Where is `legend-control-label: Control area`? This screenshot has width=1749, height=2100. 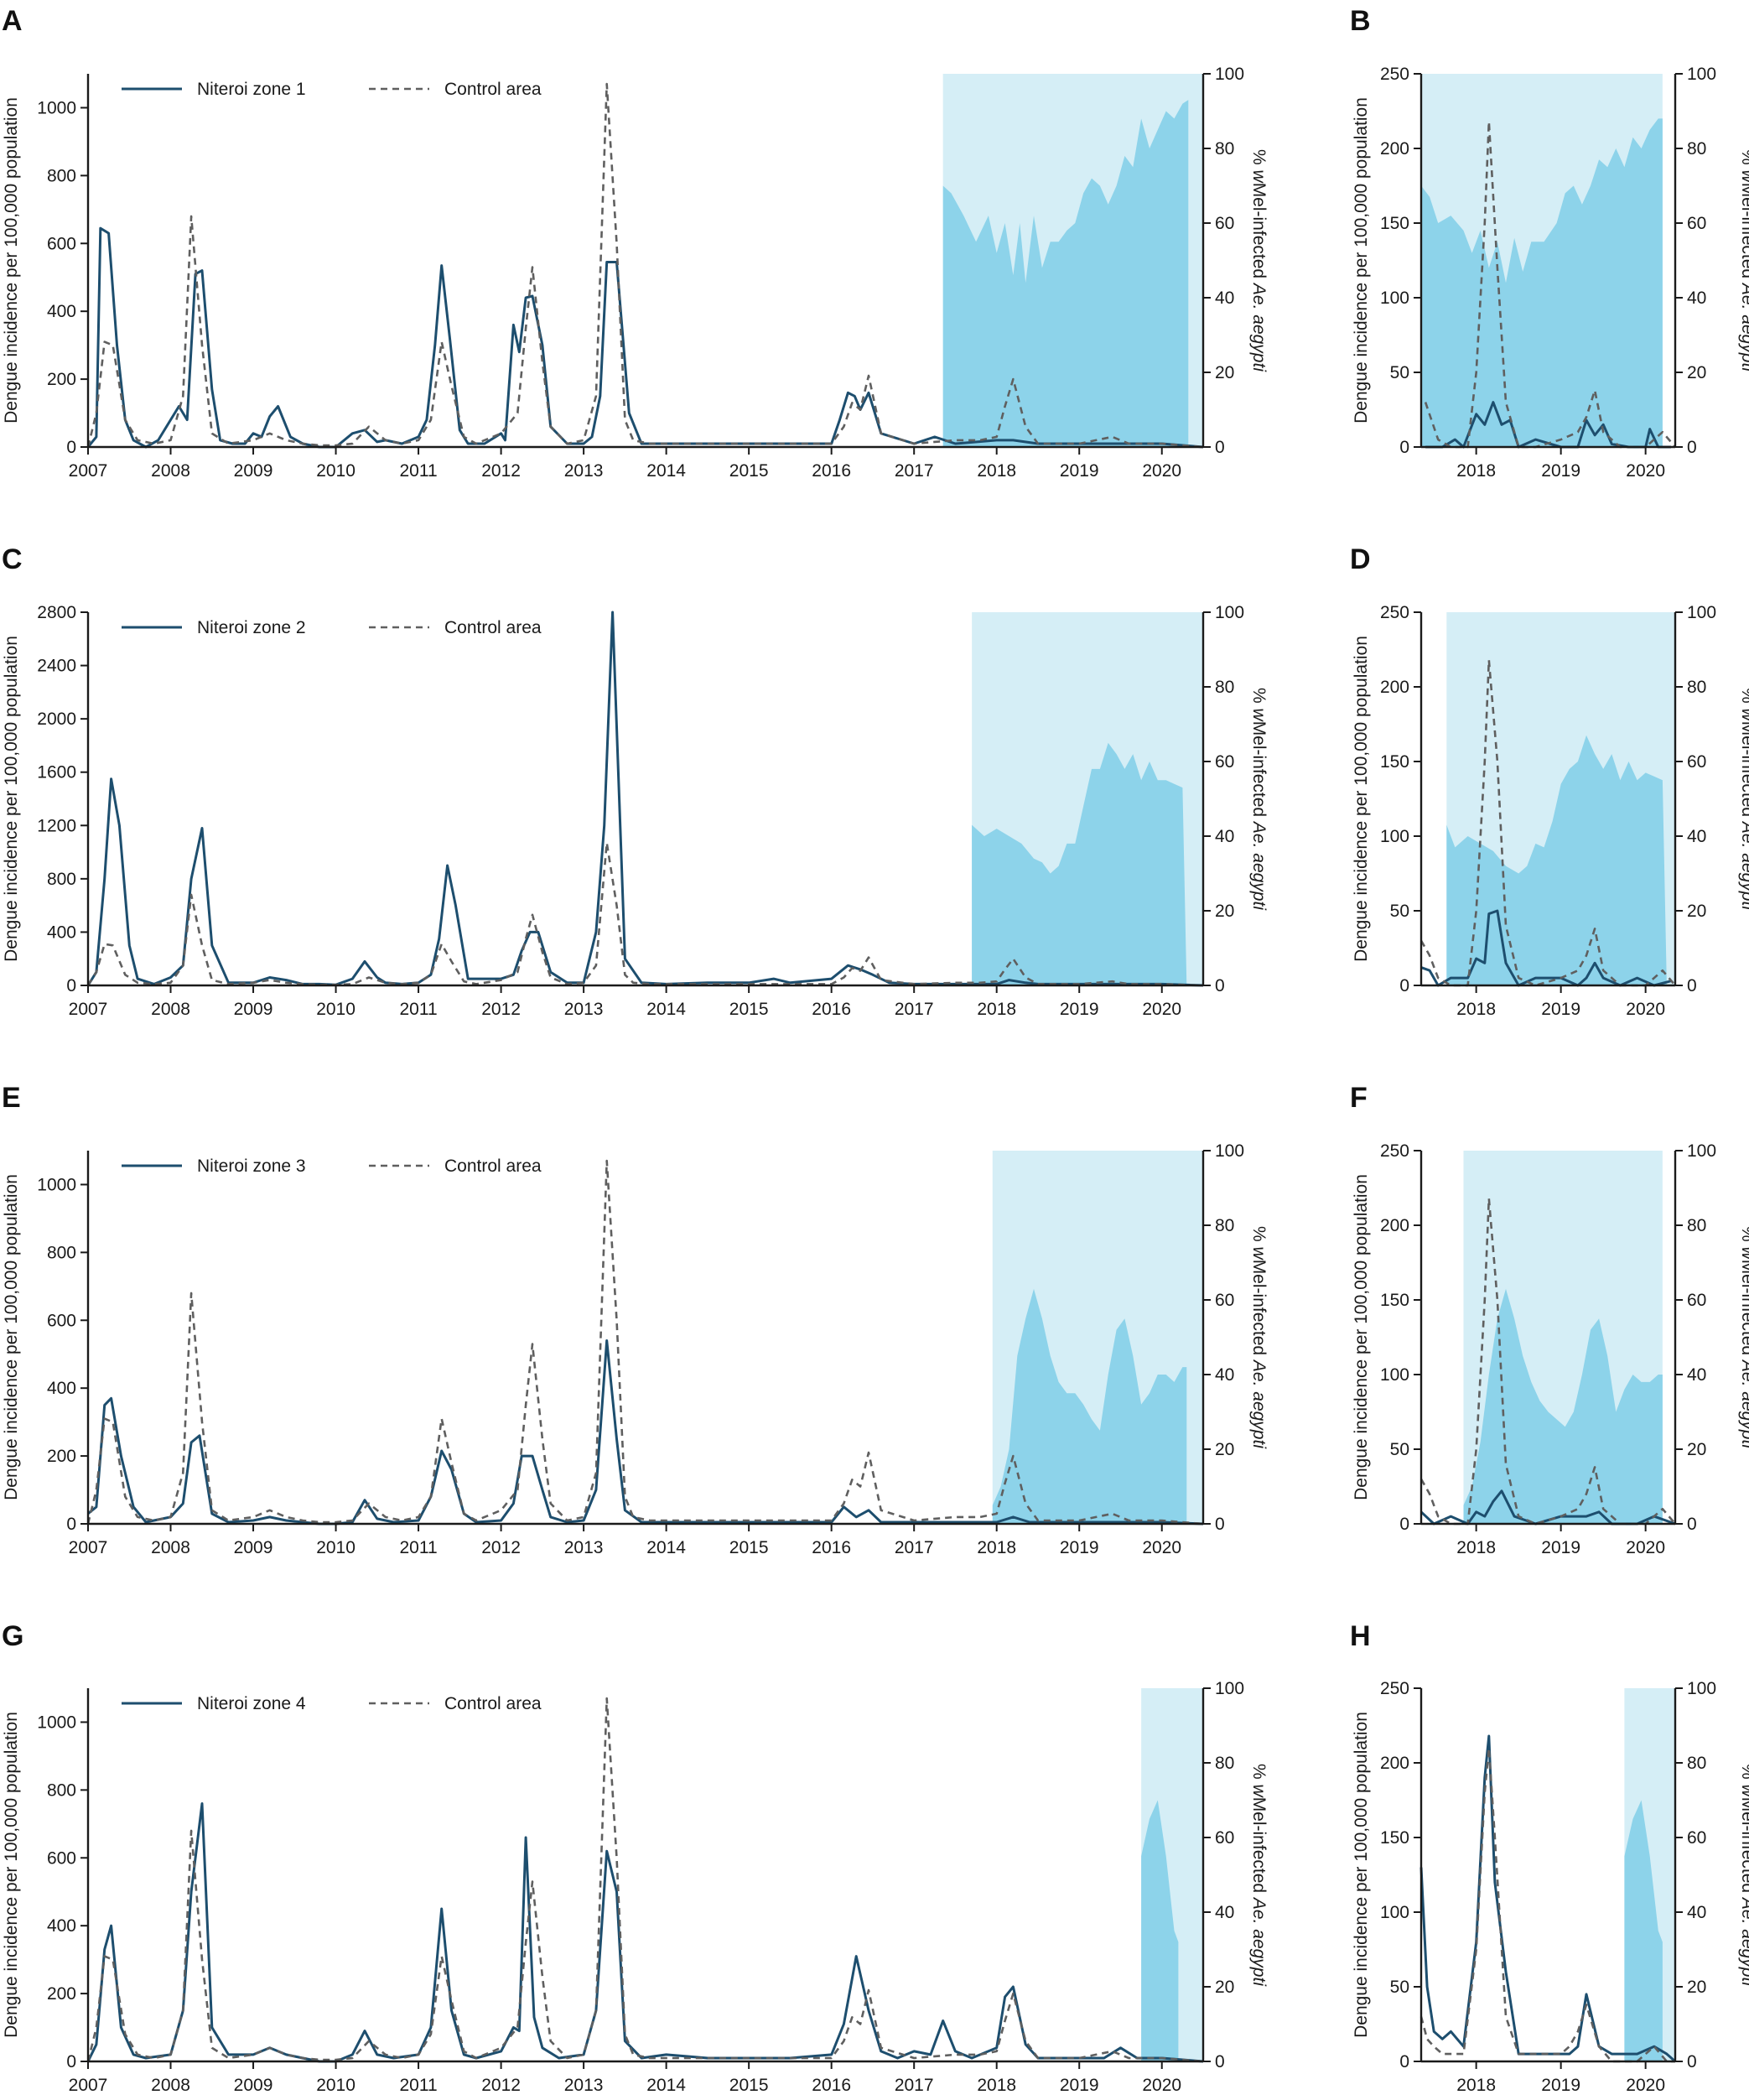
legend-control-label: Control area is located at coordinates (493, 1166).